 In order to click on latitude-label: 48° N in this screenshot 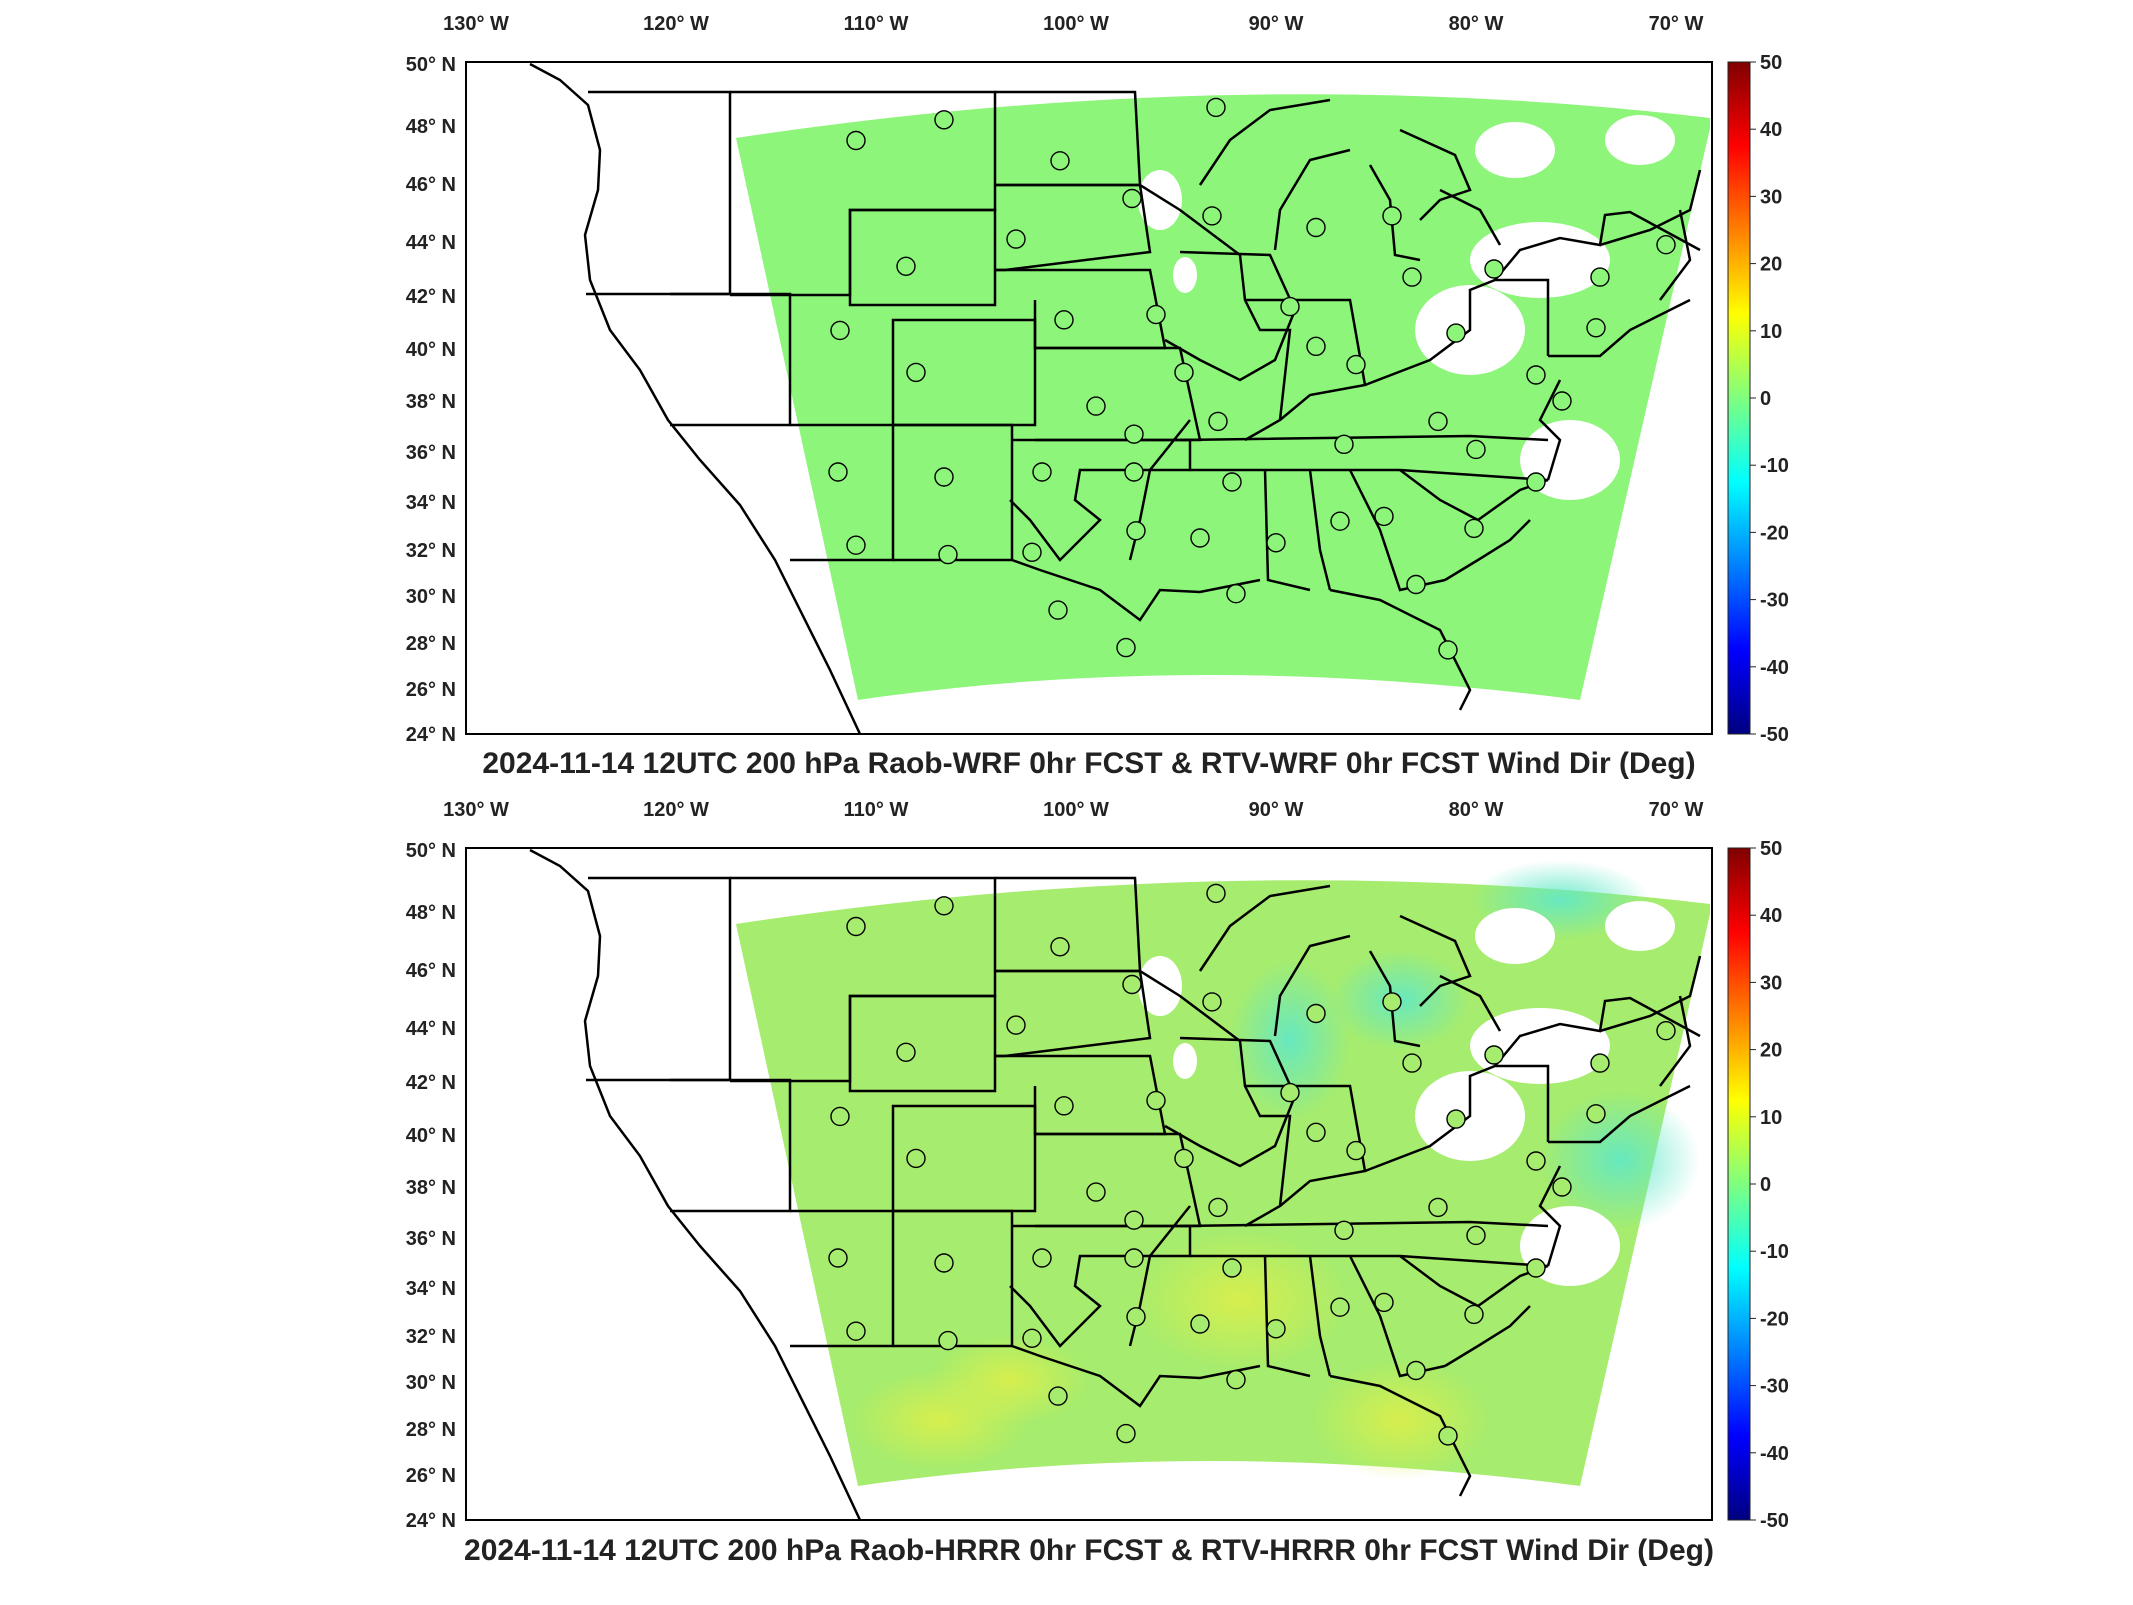, I will do `click(431, 127)`.